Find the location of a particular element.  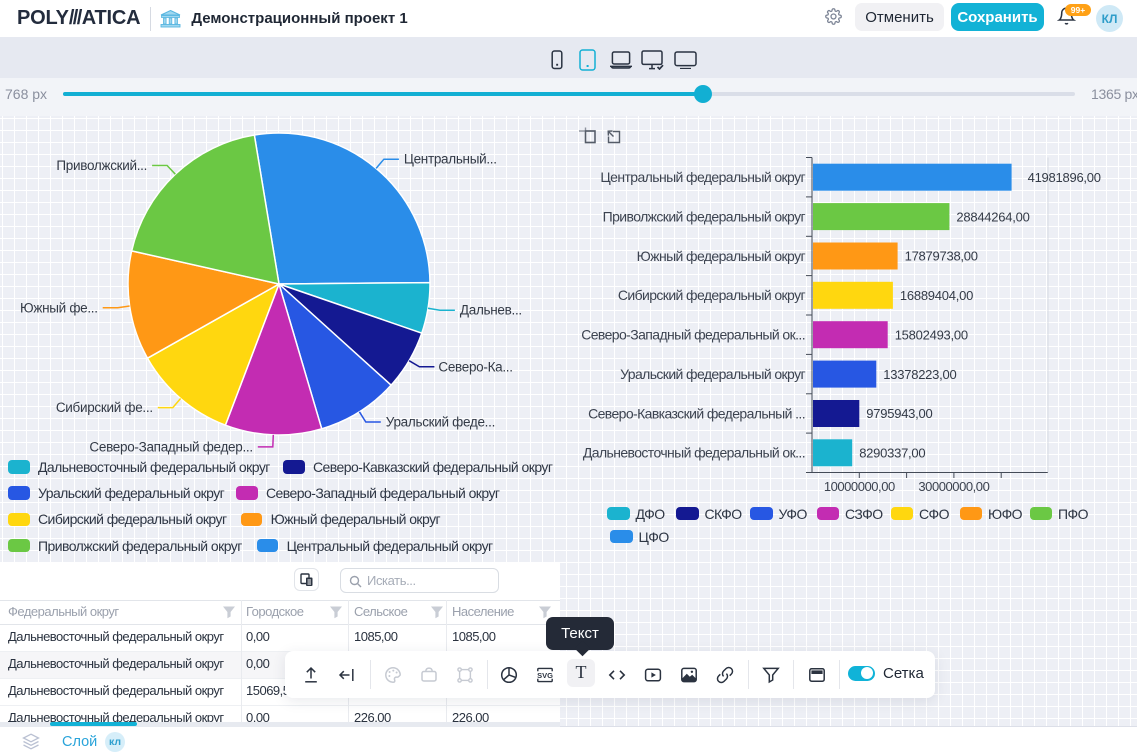

svg-text: Южный федеральный округ is located at coordinates (721, 256).